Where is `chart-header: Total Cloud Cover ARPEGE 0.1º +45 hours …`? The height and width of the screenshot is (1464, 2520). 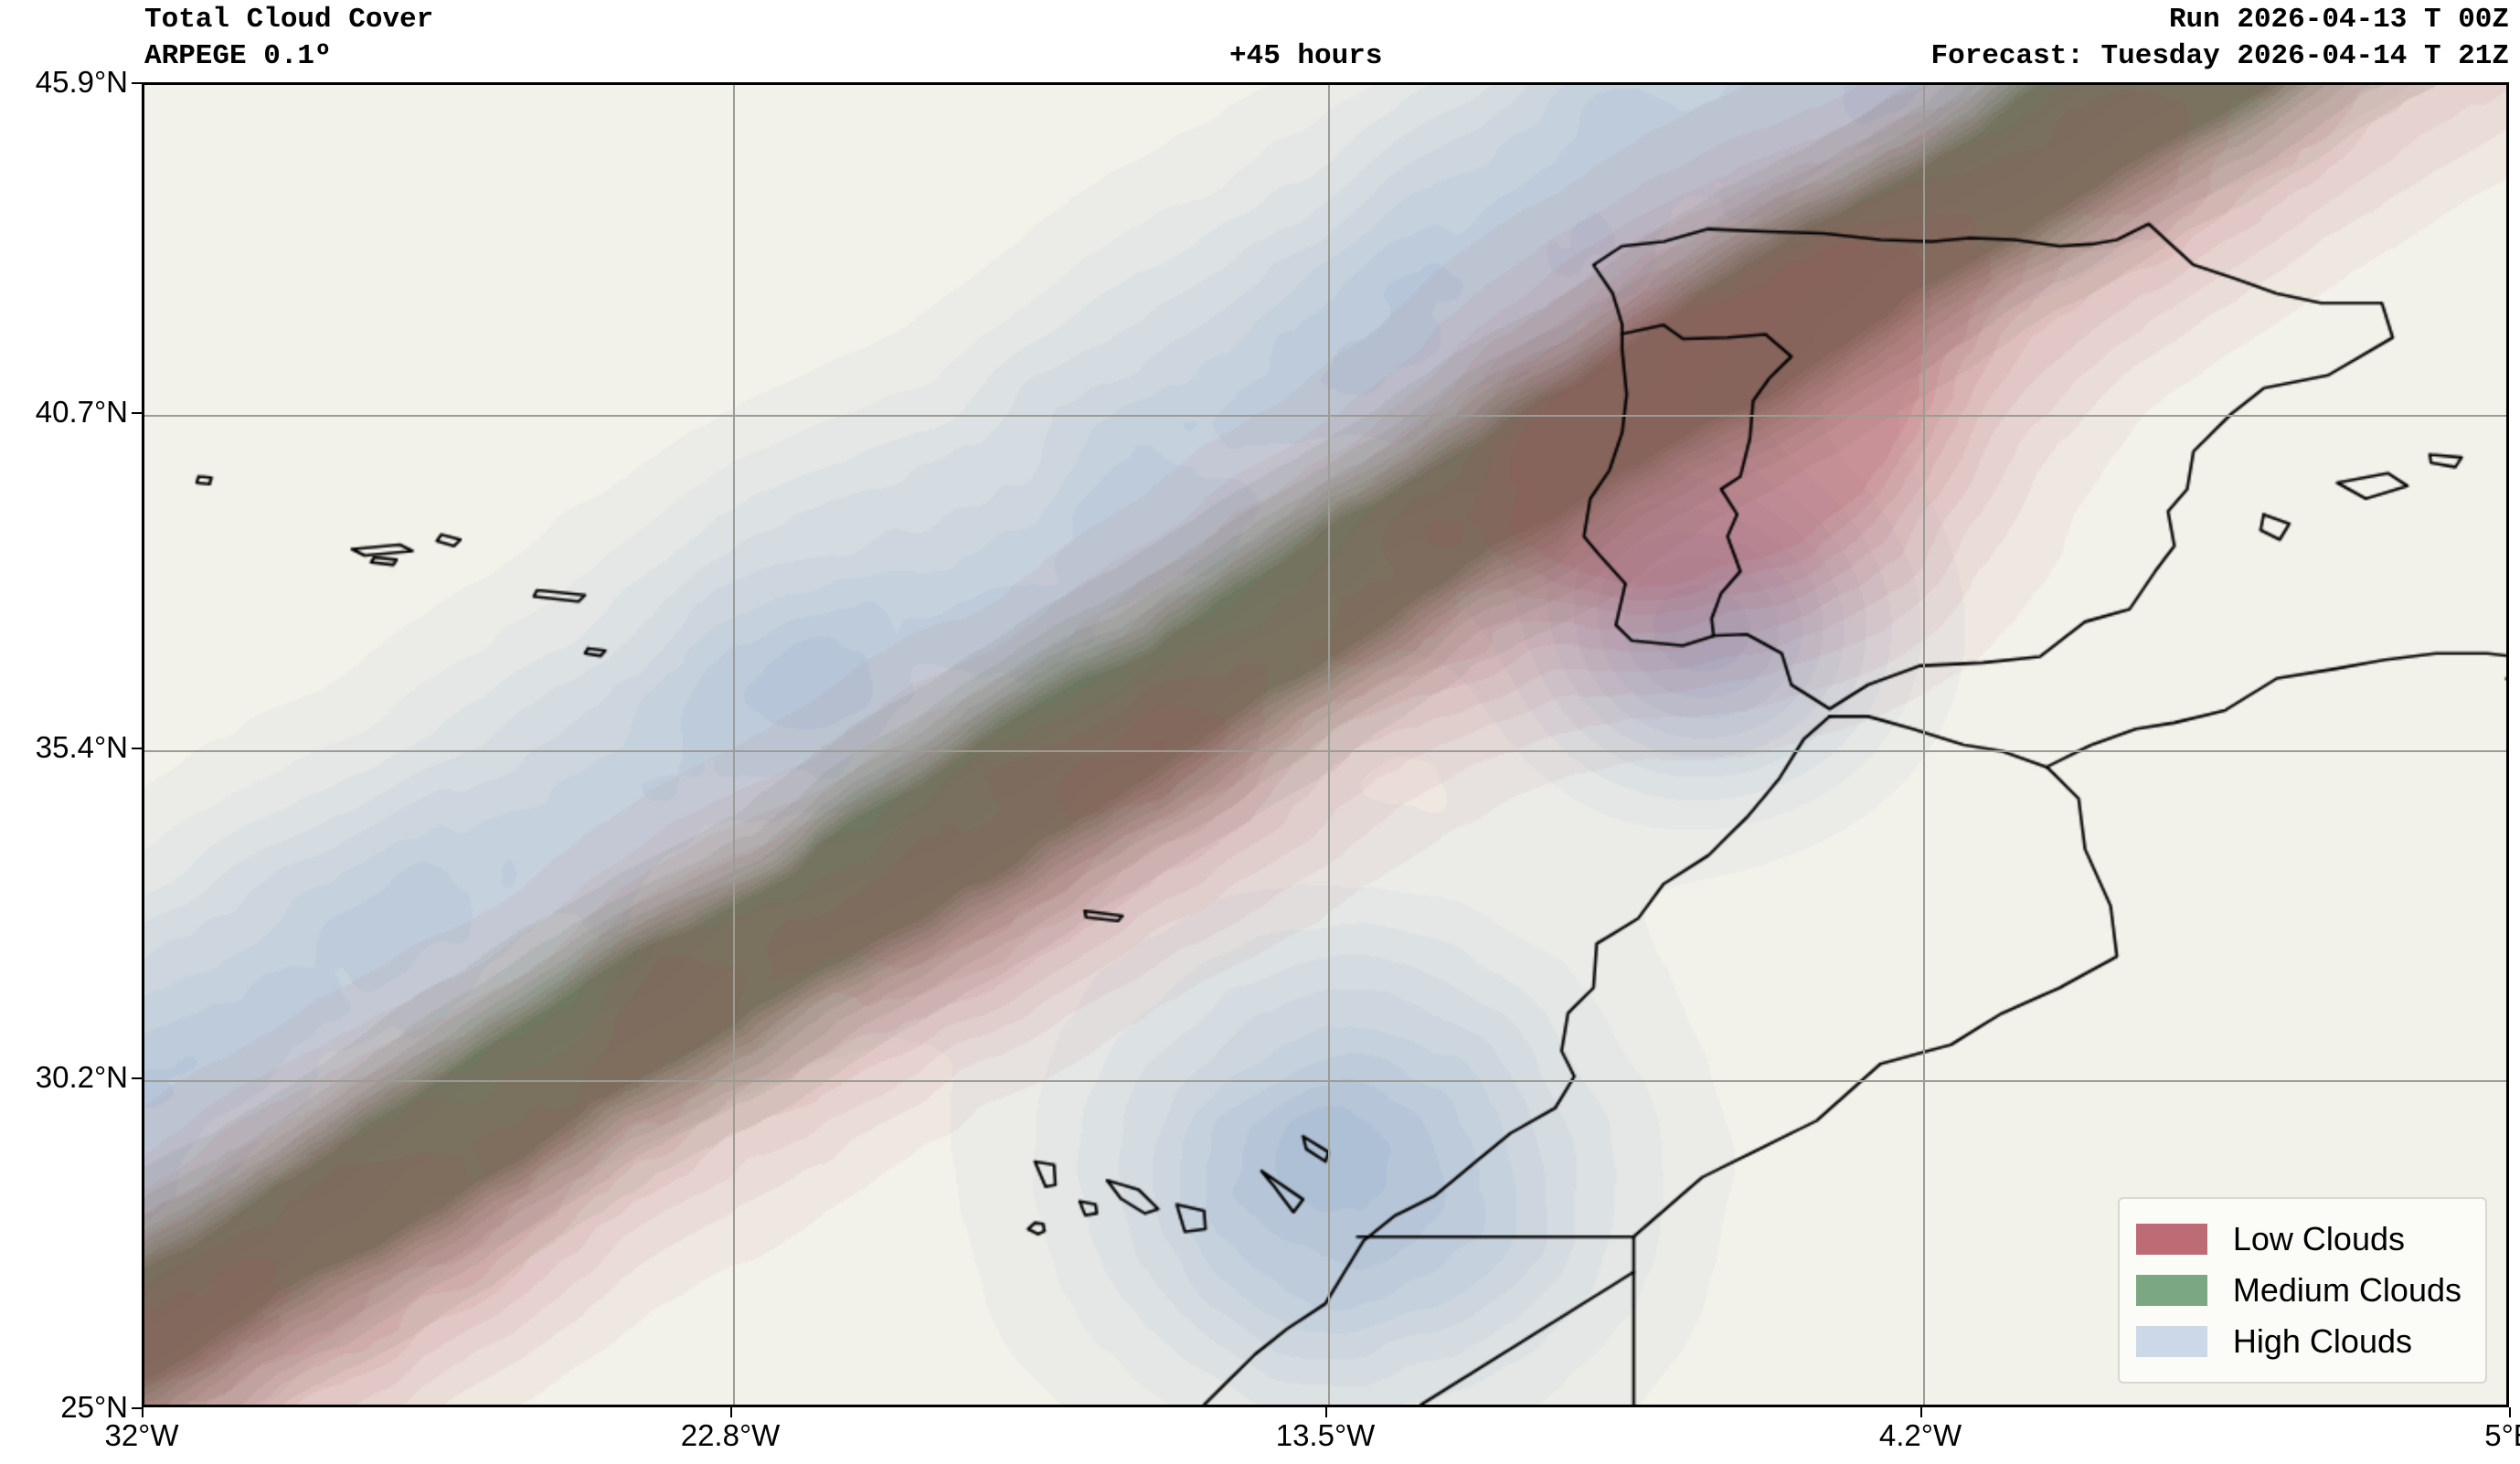 chart-header: Total Cloud Cover ARPEGE 0.1º +45 hours … is located at coordinates (1260, 41).